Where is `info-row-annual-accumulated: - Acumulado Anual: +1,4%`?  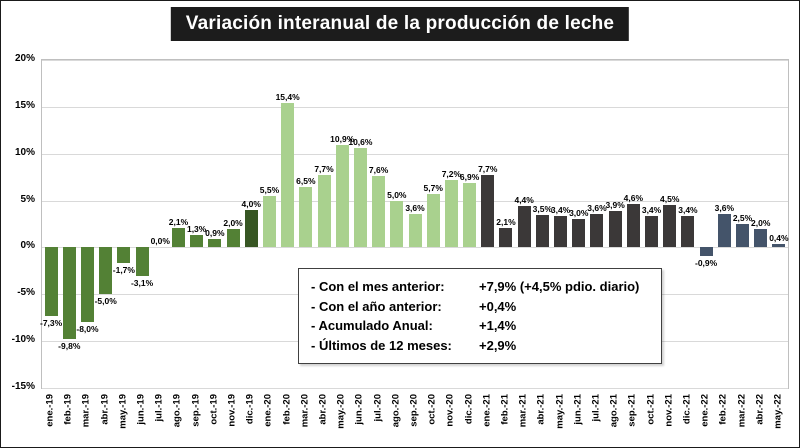
info-row-annual-accumulated: - Acumulado Anual: +1,4% is located at coordinates (481, 326).